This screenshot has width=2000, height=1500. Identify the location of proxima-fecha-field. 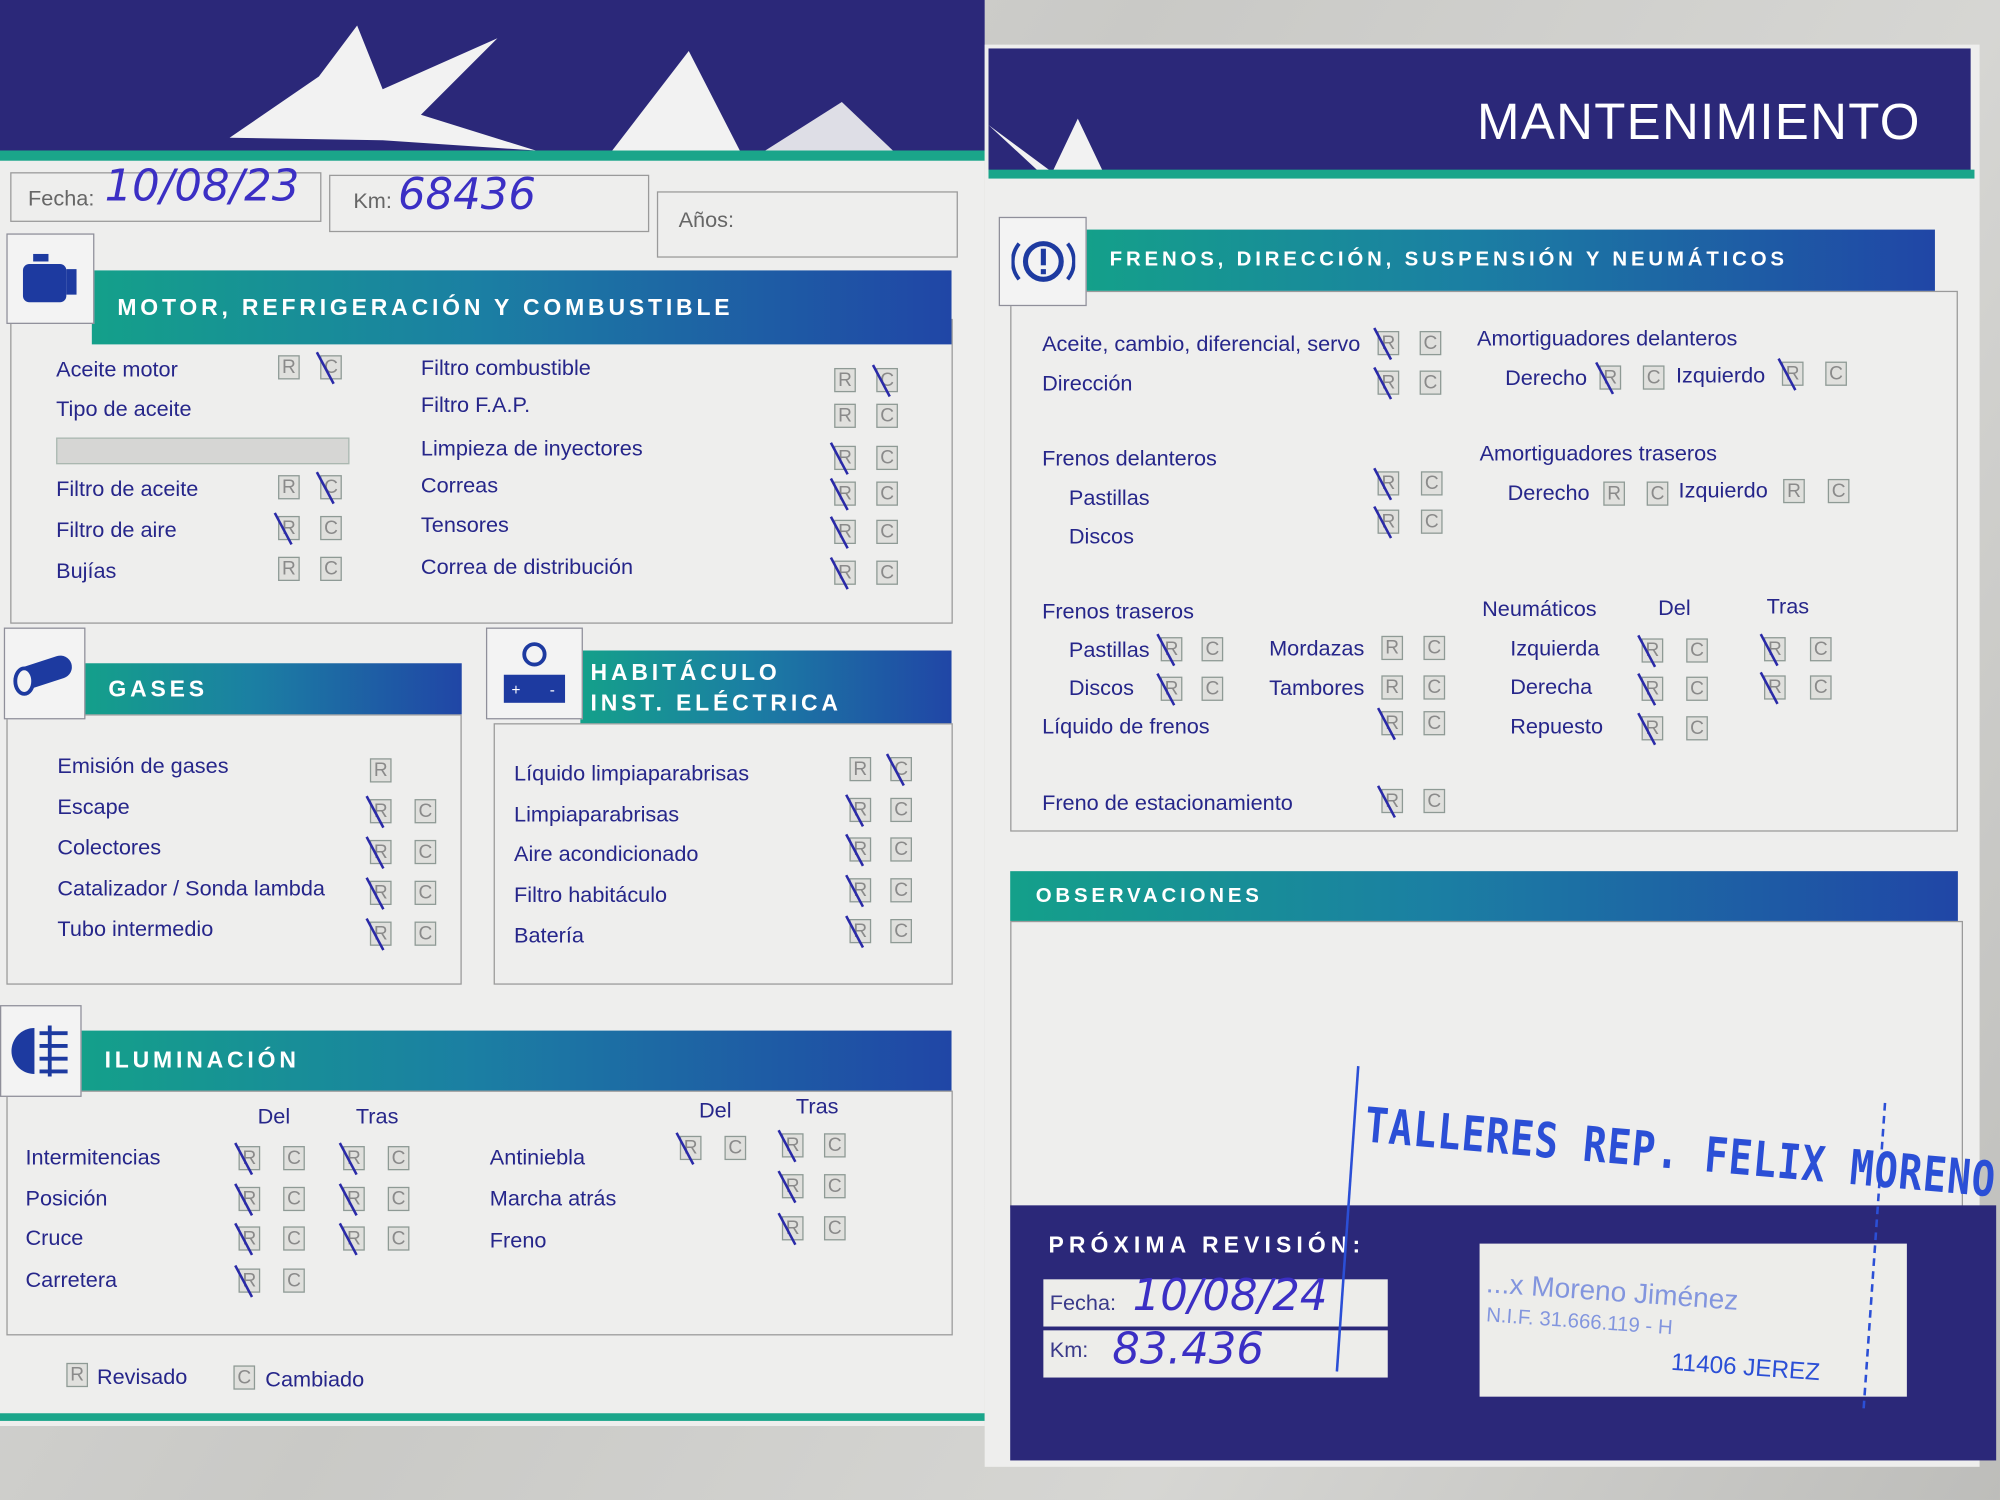
(1215, 1303).